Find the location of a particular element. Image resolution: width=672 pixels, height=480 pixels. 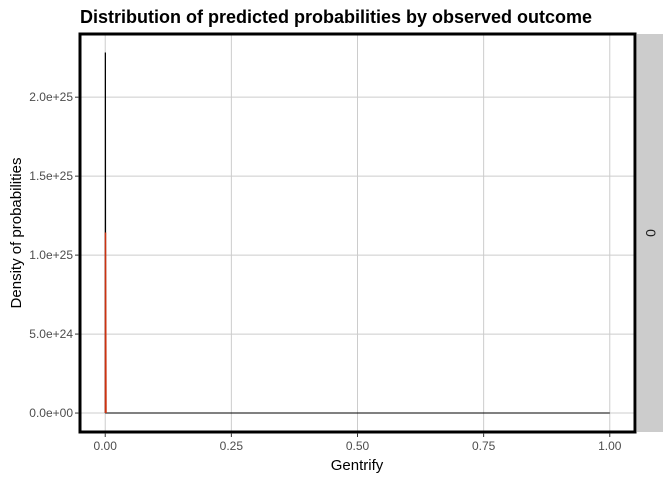

x-tick-label: 0.50 is located at coordinates (358, 446).